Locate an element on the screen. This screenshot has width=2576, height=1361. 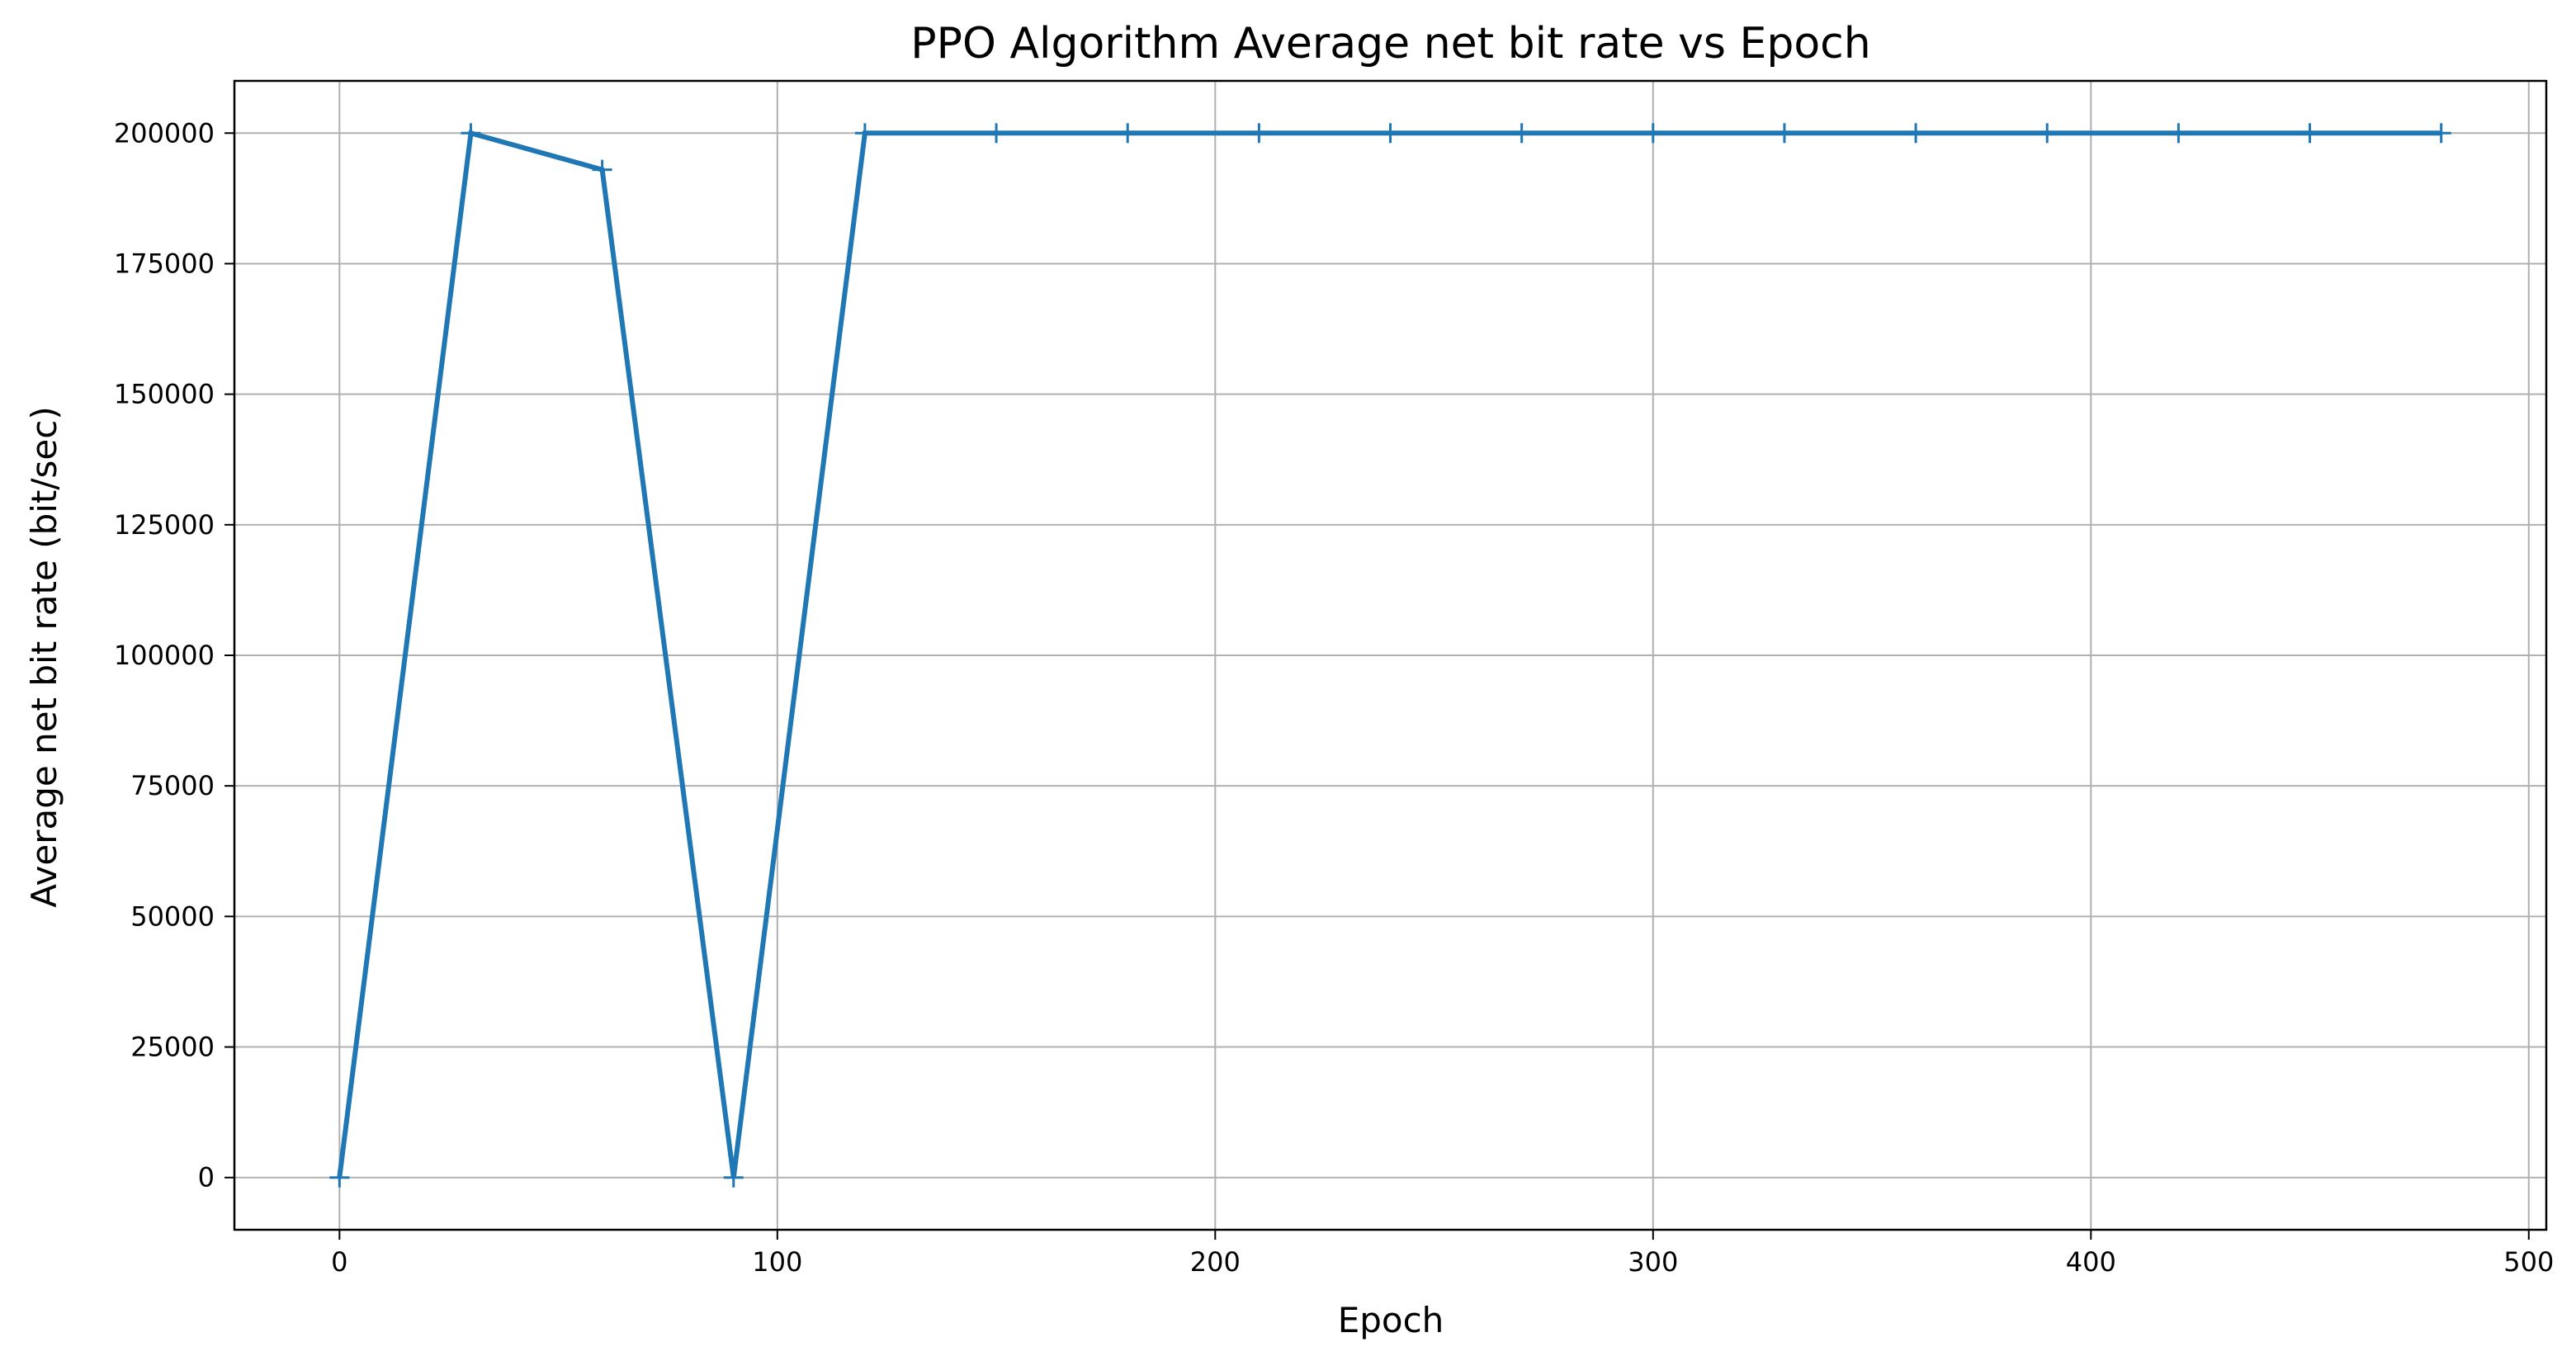
x-tick-label: 300 is located at coordinates (1653, 1262).